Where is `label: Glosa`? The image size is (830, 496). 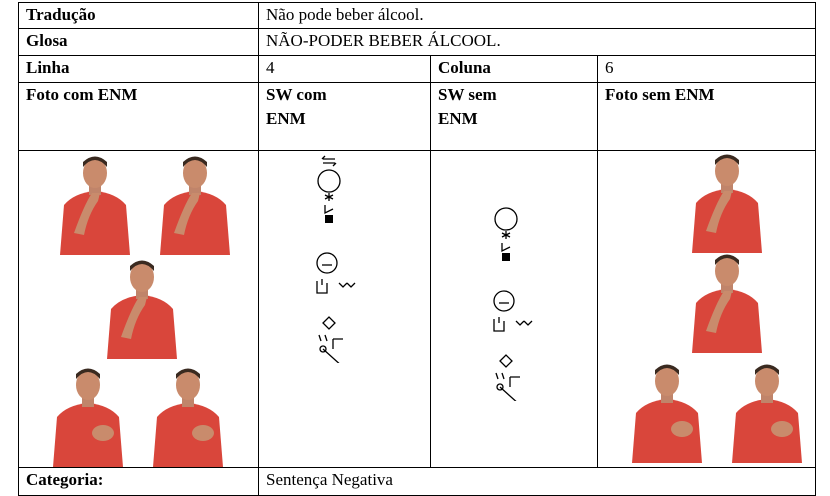 label: Glosa is located at coordinates (138, 42).